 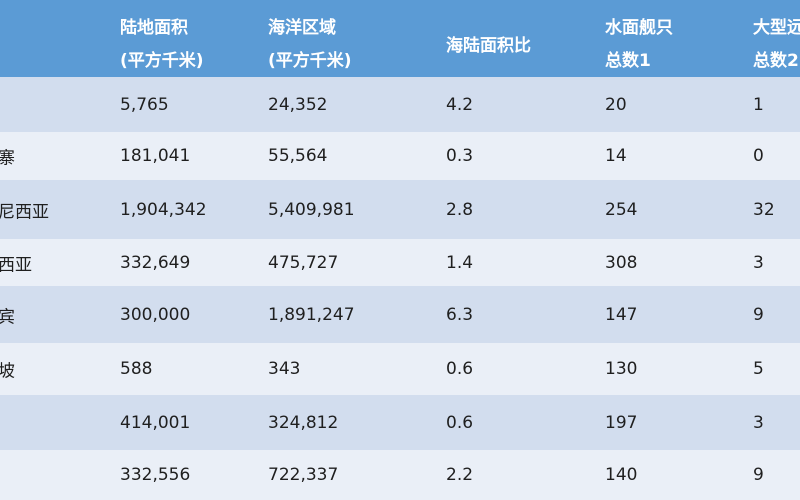 I want to click on cell-sea-area: 324,812, so click(x=303, y=422).